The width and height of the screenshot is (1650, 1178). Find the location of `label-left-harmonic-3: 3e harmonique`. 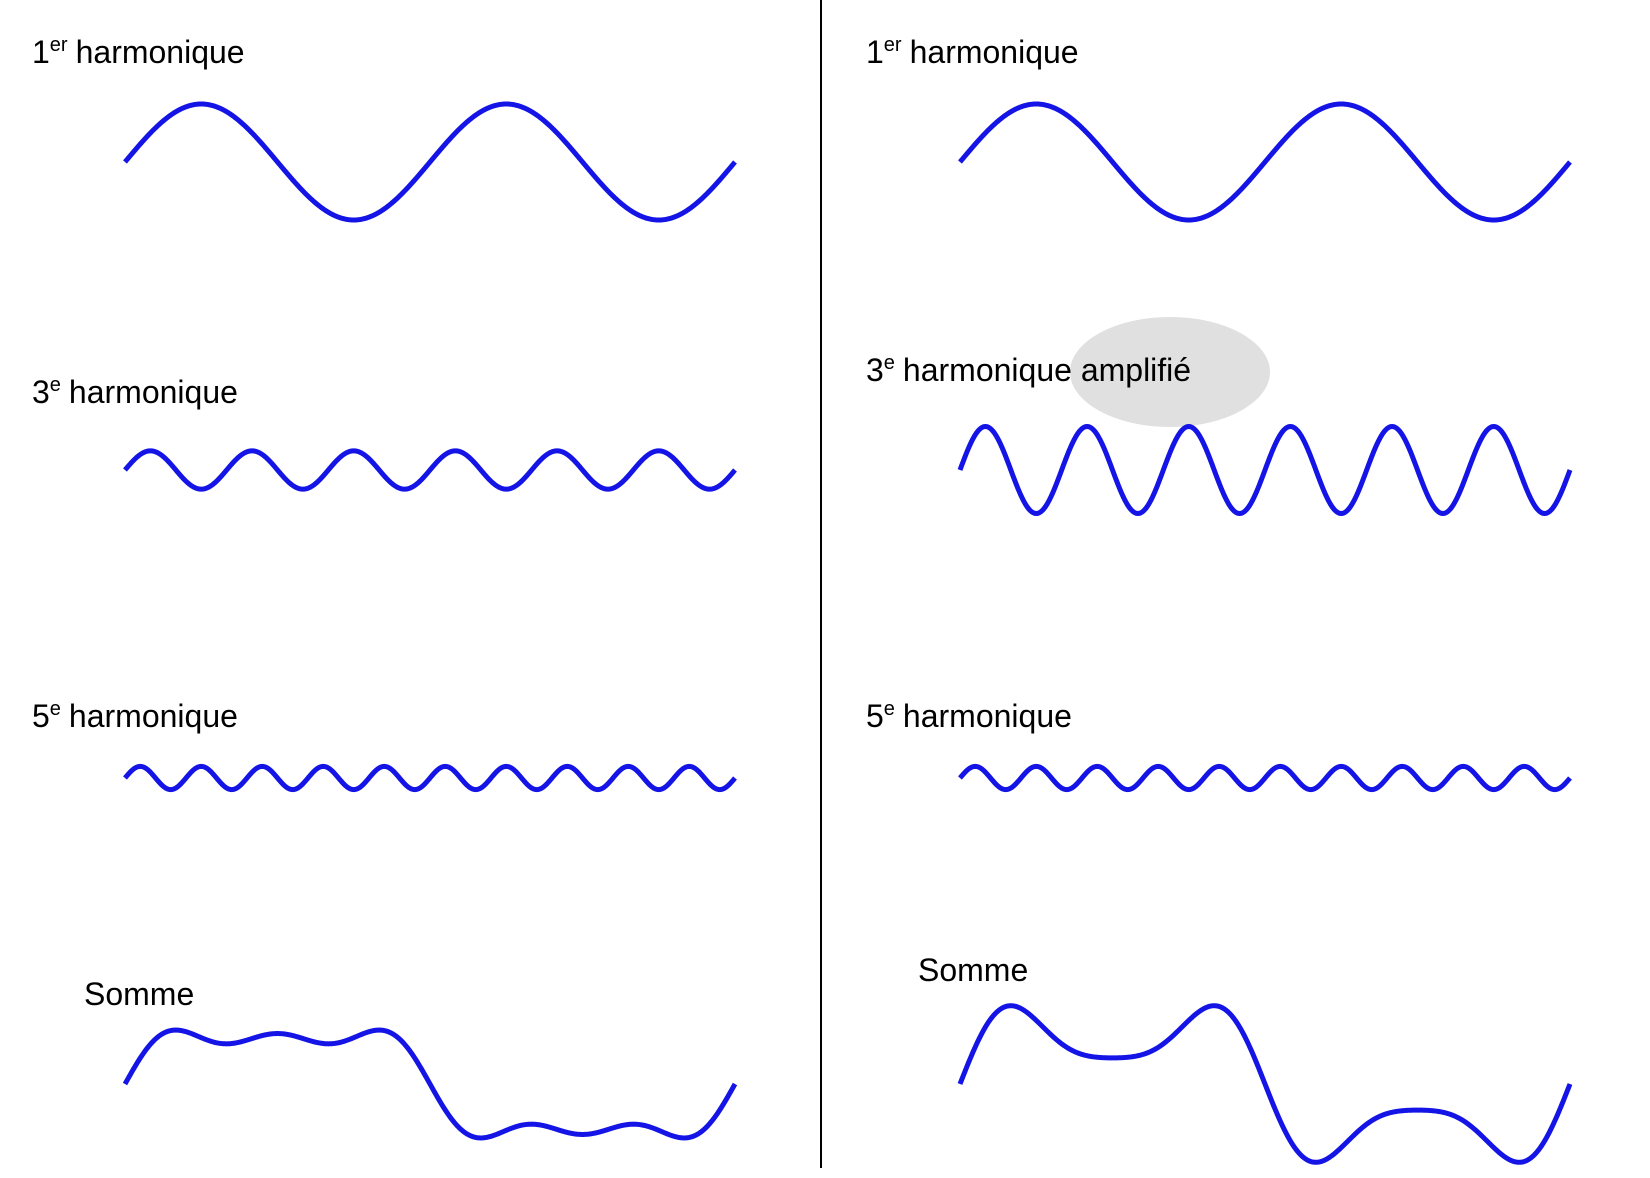

label-left-harmonic-3: 3e harmonique is located at coordinates (135, 392).